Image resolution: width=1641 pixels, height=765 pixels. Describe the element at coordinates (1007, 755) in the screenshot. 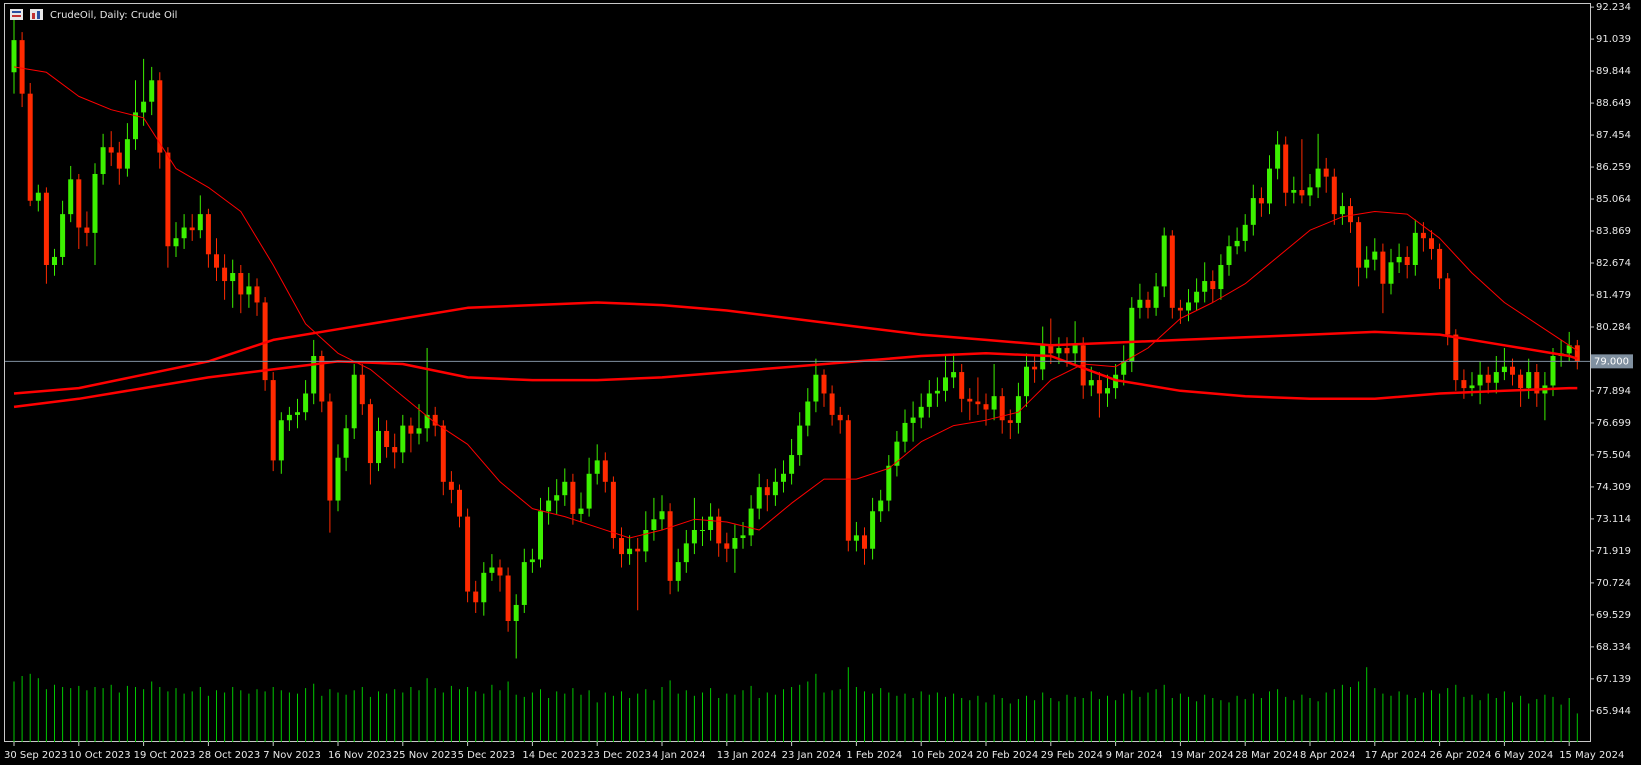

I see `x-tick-label: 20 Feb 2024` at that location.